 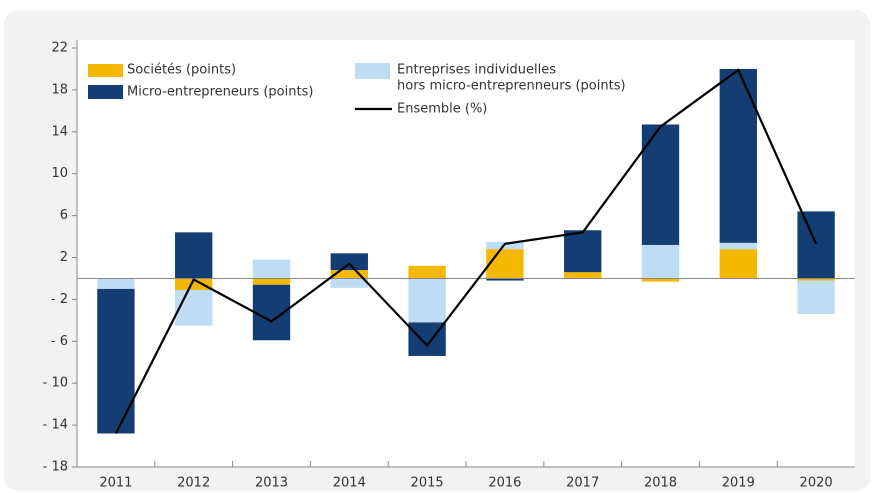 I want to click on y-tick-label: 10, so click(x=59, y=173).